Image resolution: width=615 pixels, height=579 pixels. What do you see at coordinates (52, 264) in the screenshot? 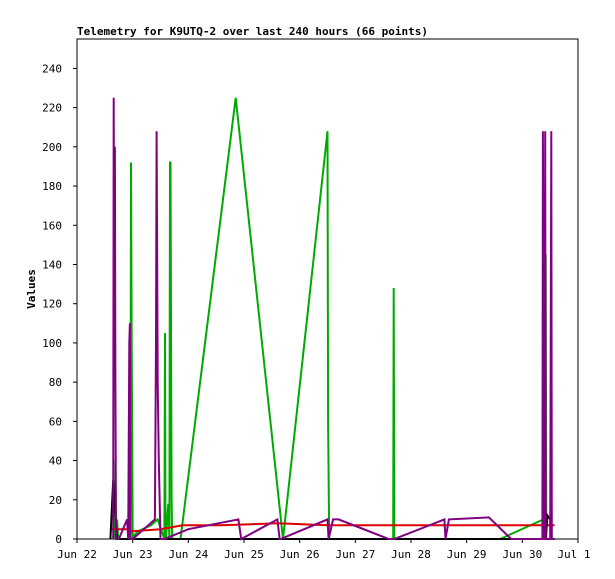
I see `y-tick-label: 140` at bounding box center [52, 264].